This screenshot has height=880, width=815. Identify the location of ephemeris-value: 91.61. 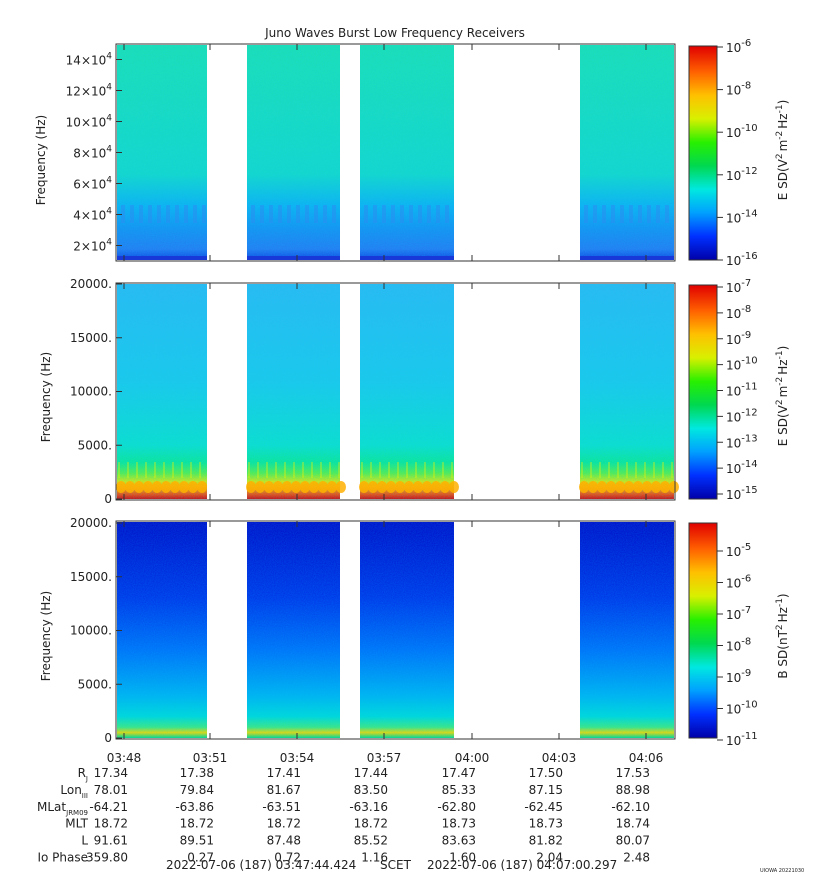
(111, 841).